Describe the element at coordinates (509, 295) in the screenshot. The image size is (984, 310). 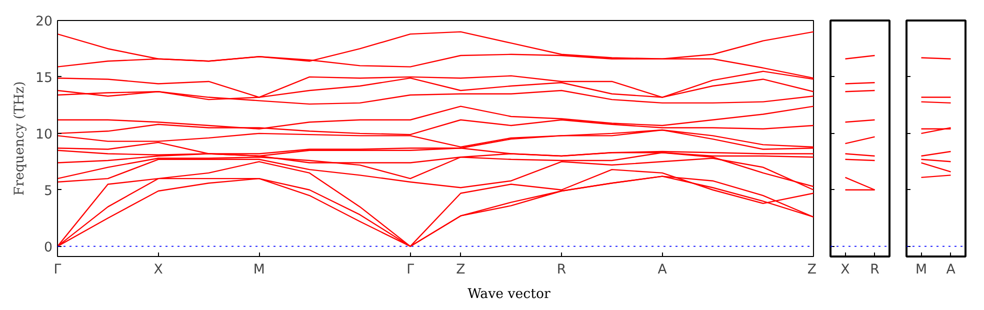
I see `x-axis-title: Wave vector` at that location.